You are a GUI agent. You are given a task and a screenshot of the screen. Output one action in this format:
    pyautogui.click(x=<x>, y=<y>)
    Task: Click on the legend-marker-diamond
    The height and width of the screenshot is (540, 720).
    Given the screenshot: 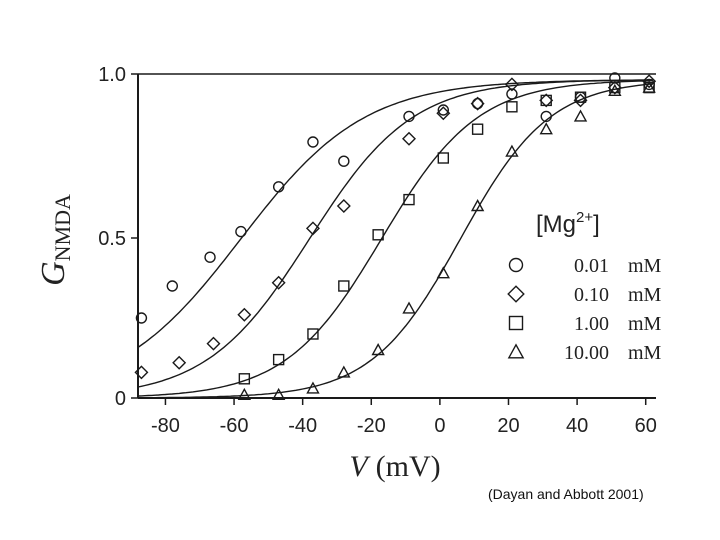 What is the action you would take?
    pyautogui.click(x=516, y=294)
    